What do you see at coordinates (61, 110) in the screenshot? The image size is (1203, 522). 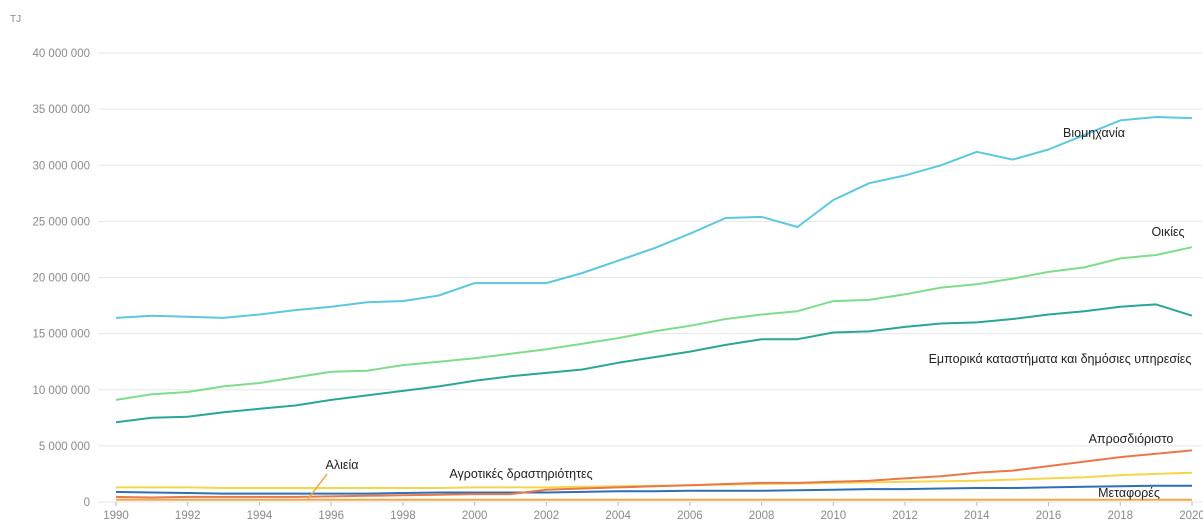 I see `y-tick-label: 35 000 000` at bounding box center [61, 110].